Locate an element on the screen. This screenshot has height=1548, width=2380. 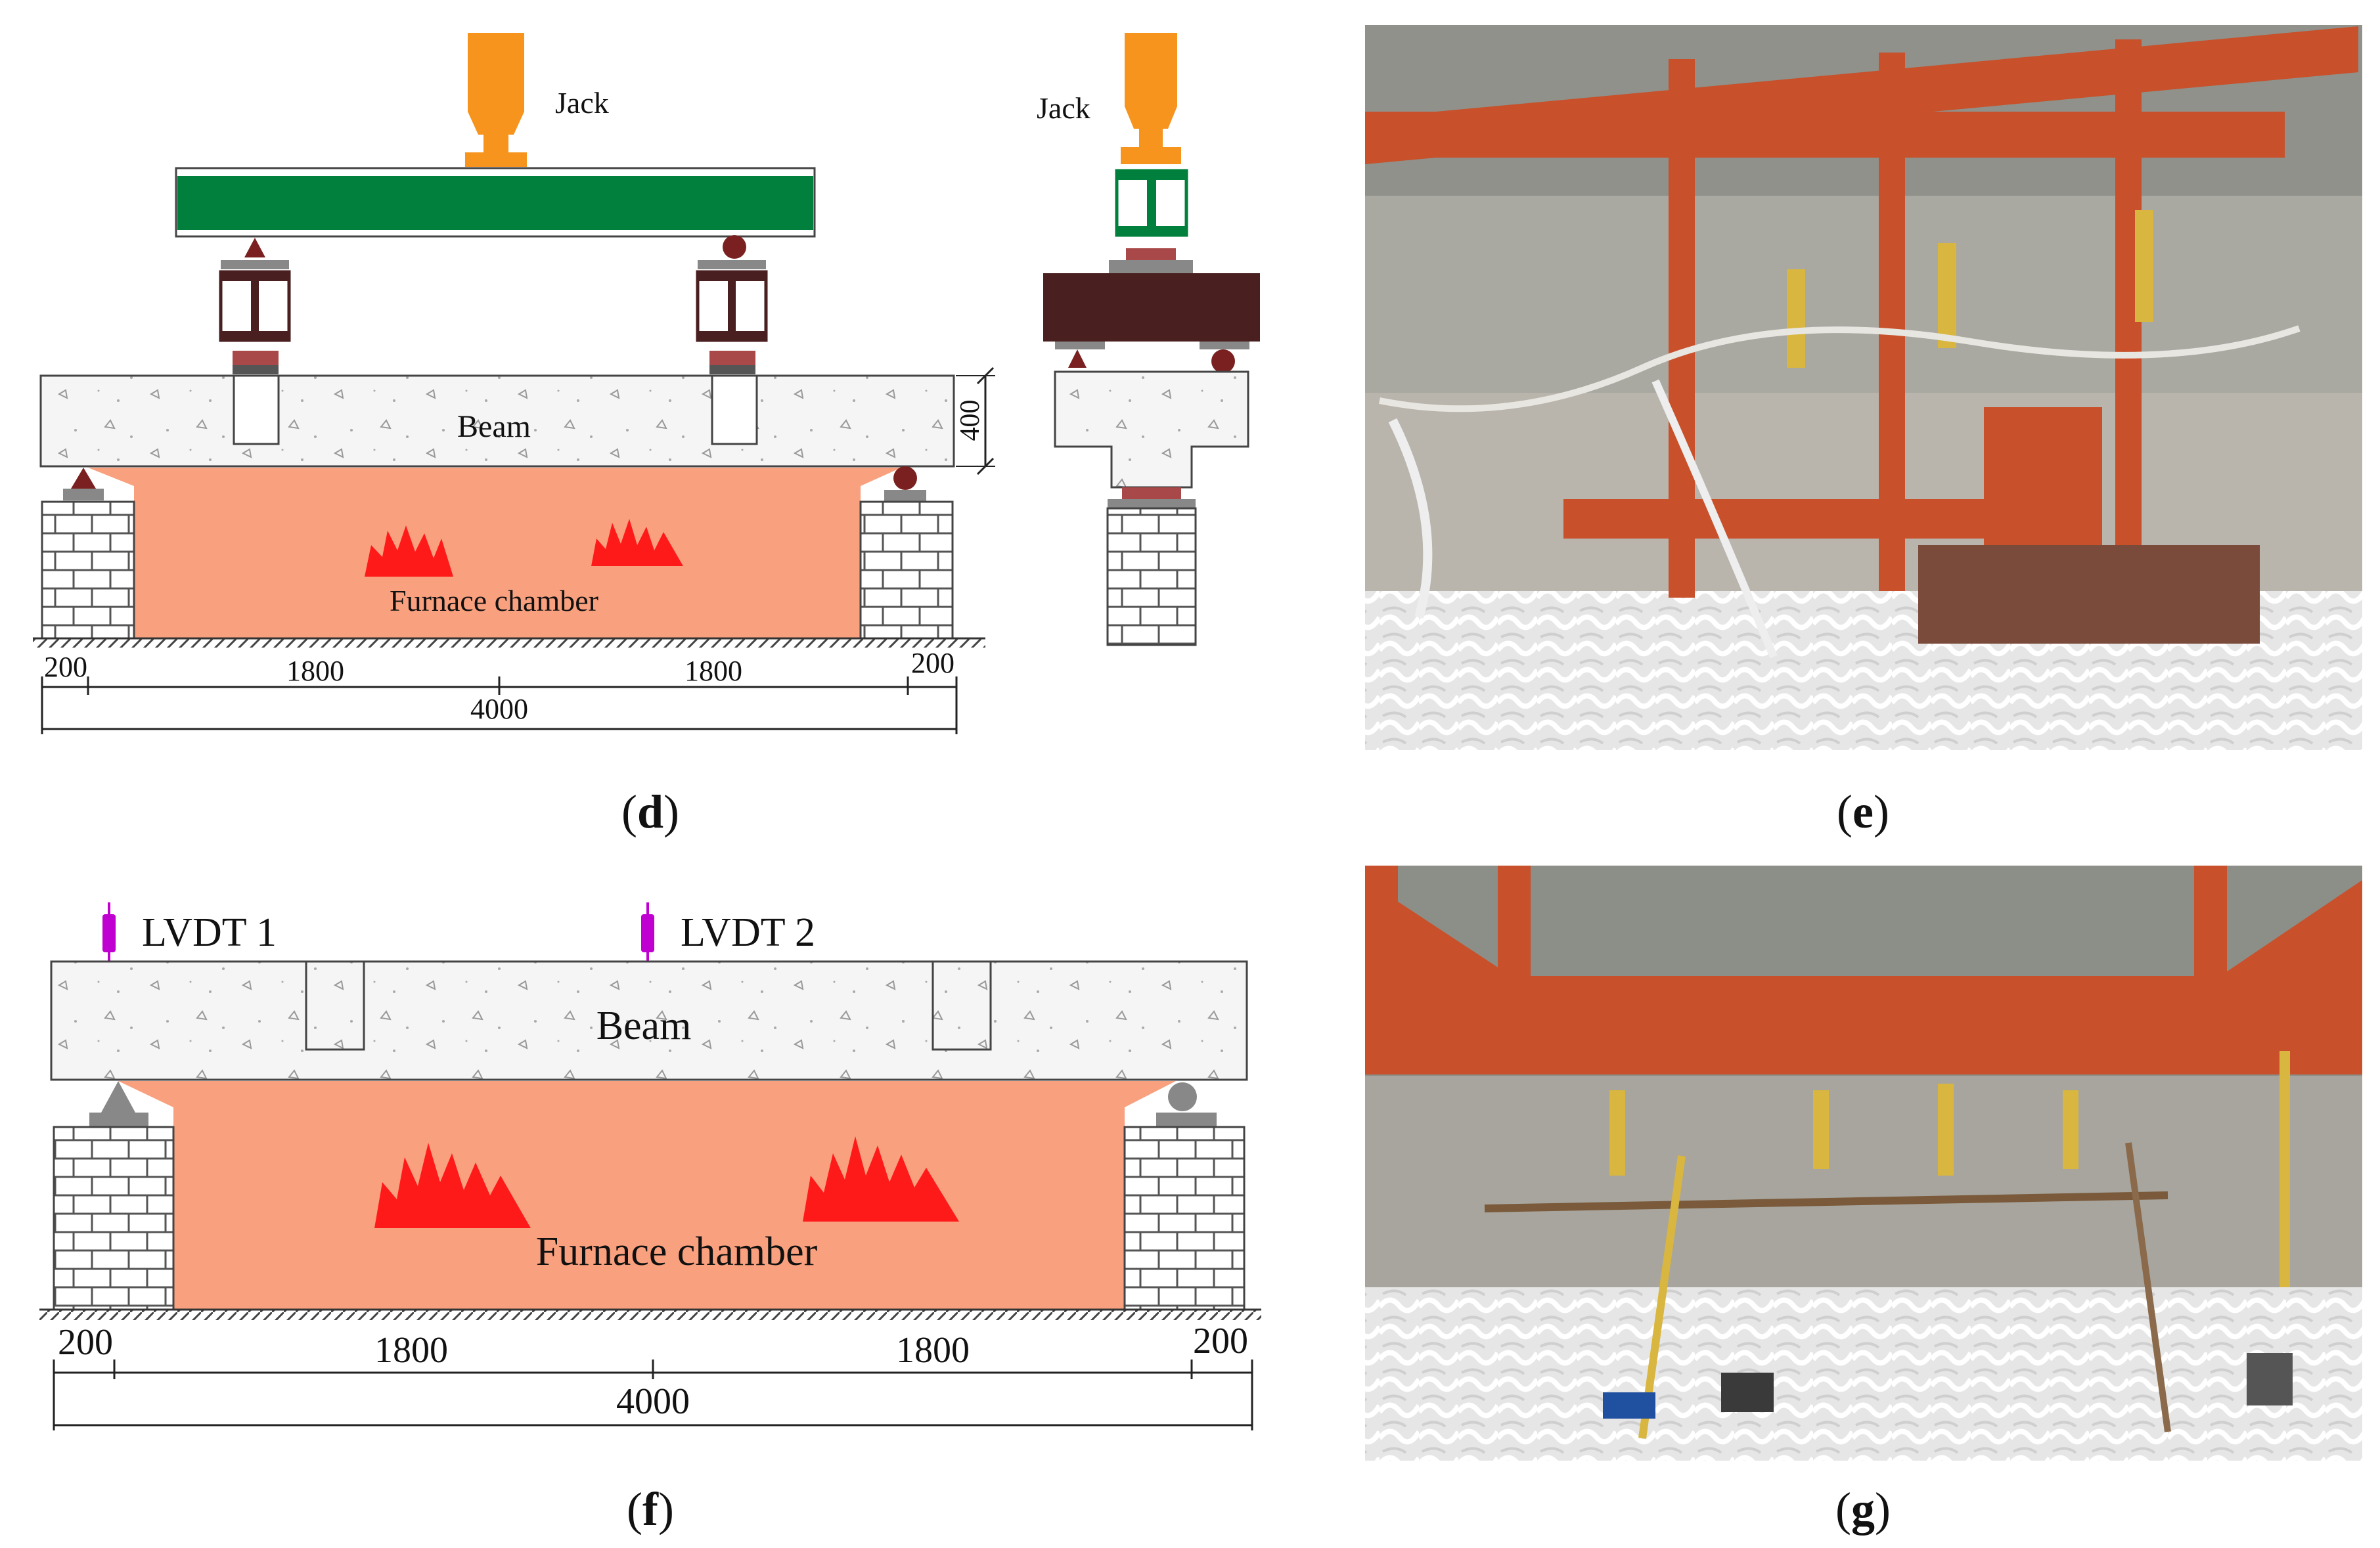
pin-support-icon is located at coordinates (254, 247).